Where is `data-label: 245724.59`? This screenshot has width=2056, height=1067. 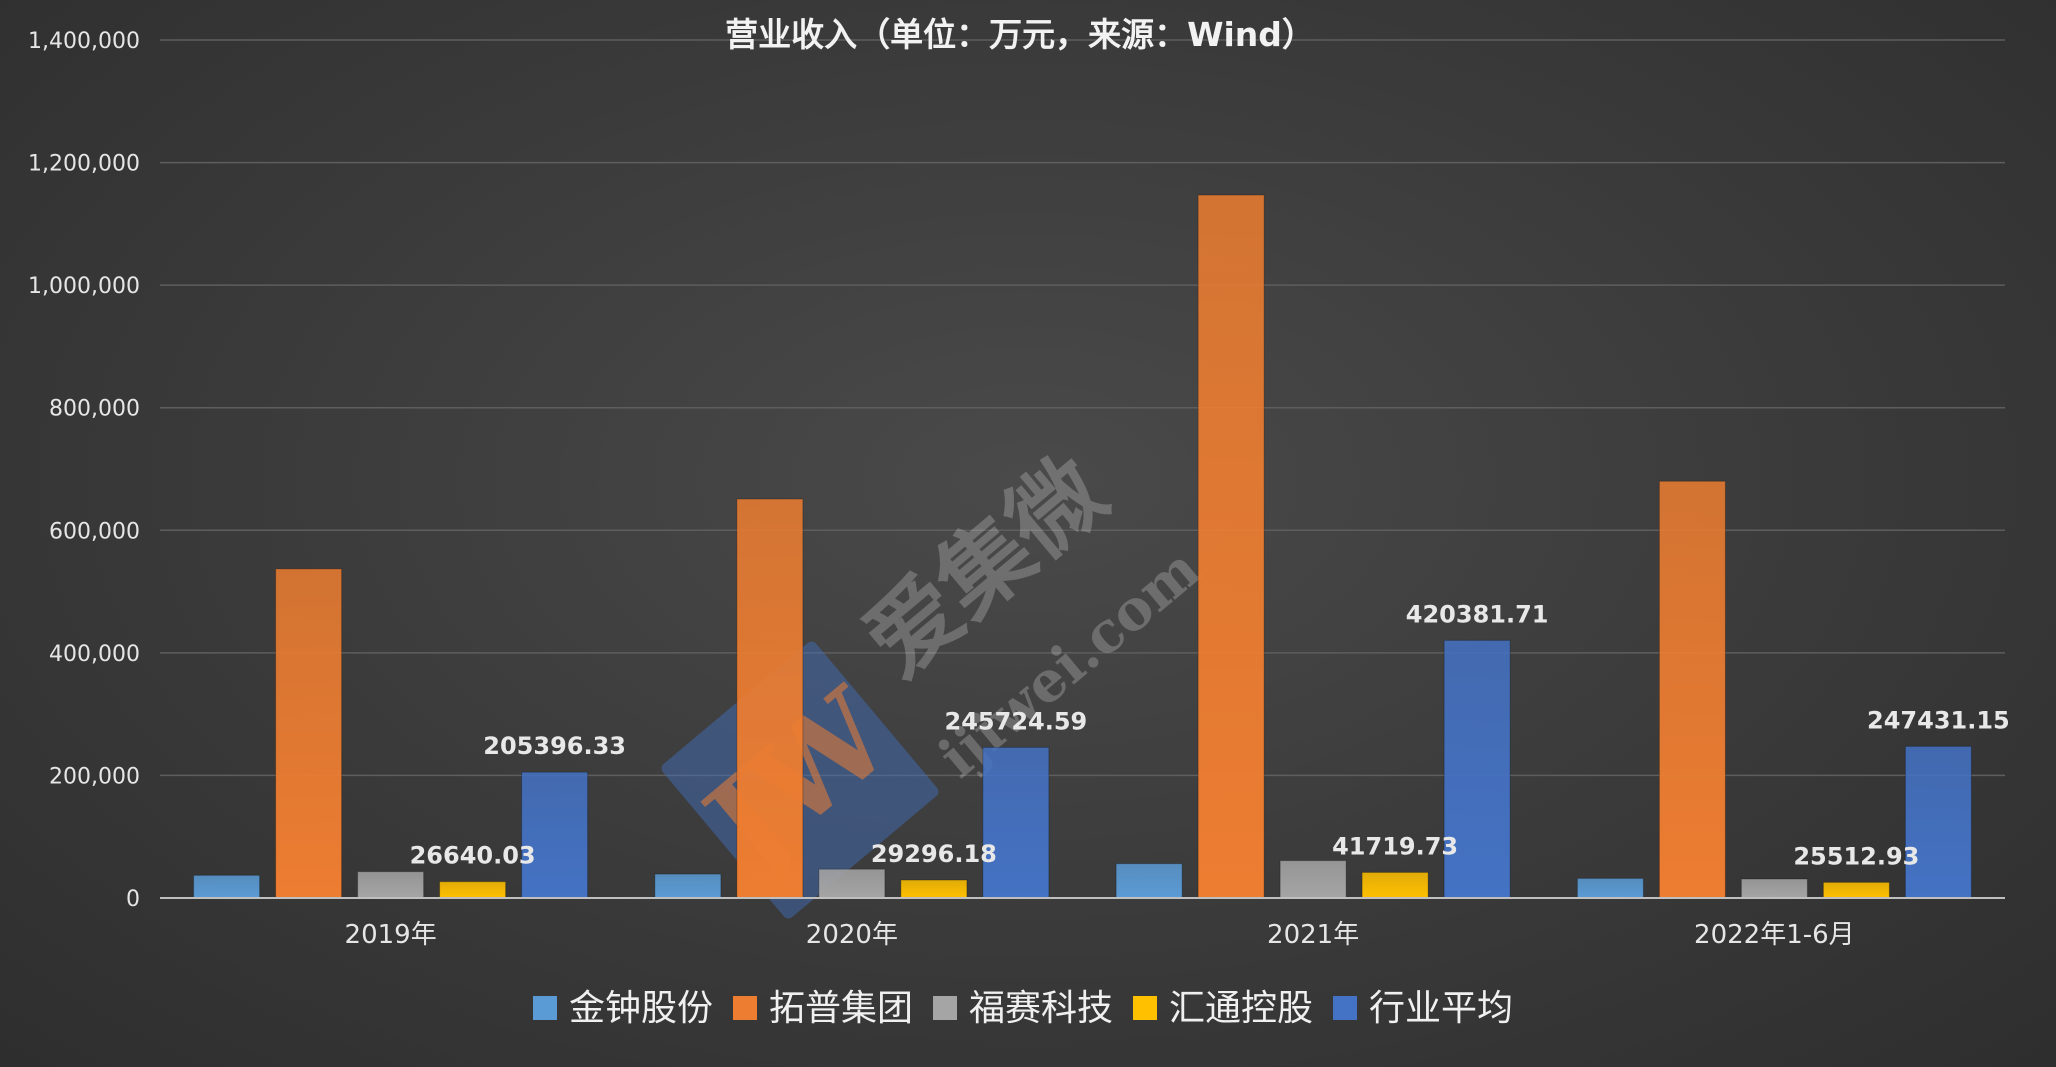
data-label: 245724.59 is located at coordinates (1016, 721).